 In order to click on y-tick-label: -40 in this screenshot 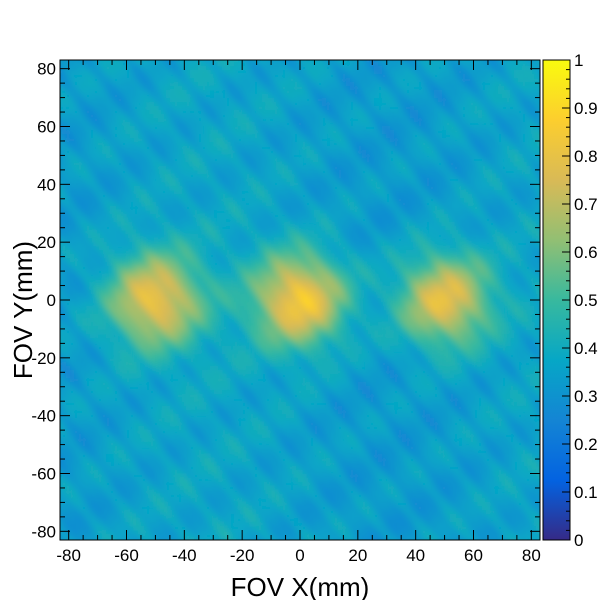, I will do `click(43, 416)`.